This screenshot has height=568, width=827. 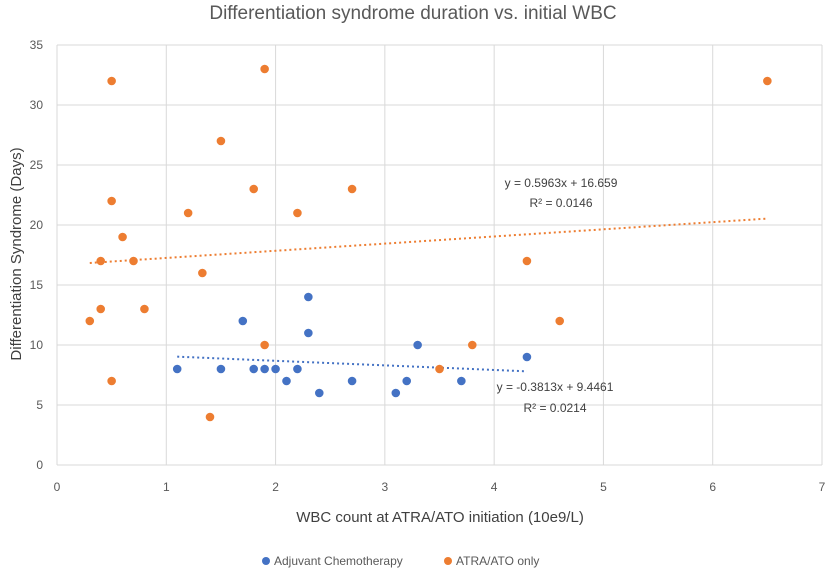 I want to click on x-tick-label: 4, so click(x=494, y=487).